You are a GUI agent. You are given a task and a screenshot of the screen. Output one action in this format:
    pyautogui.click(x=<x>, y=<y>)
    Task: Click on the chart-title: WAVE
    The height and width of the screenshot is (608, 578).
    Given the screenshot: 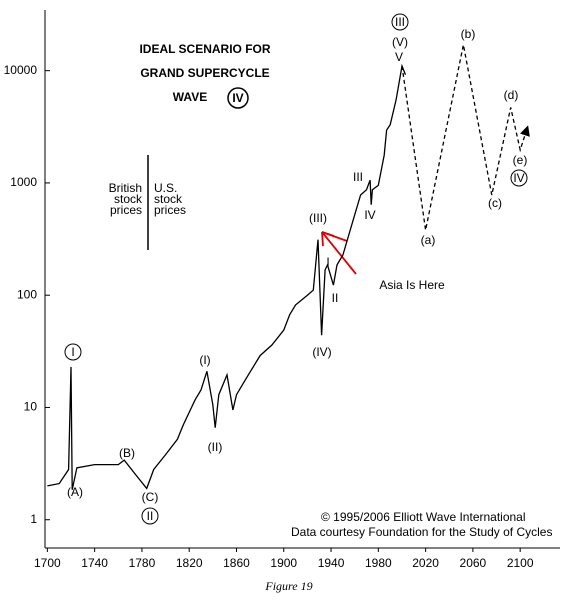 What is the action you would take?
    pyautogui.click(x=190, y=97)
    